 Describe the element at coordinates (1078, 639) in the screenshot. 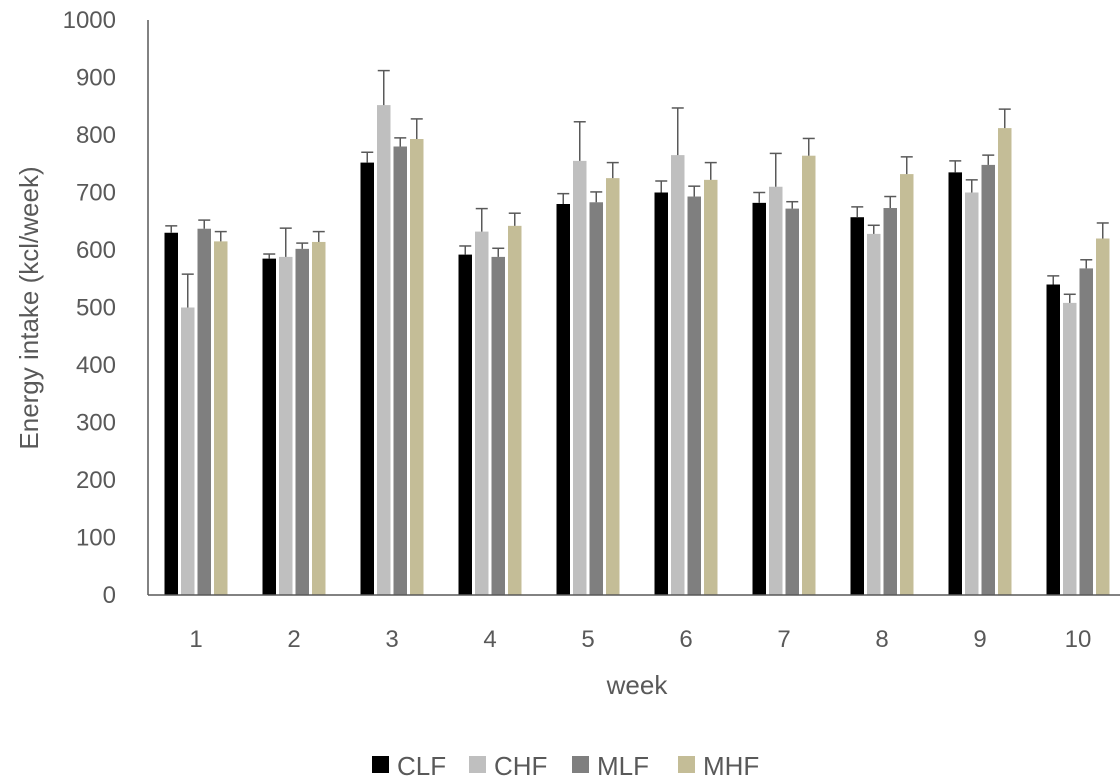

I see `x-tick-label: 10` at that location.